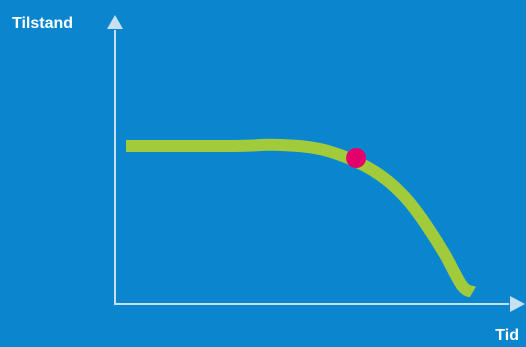  What do you see at coordinates (517, 304) in the screenshot?
I see `x-axis-arrow-icon` at bounding box center [517, 304].